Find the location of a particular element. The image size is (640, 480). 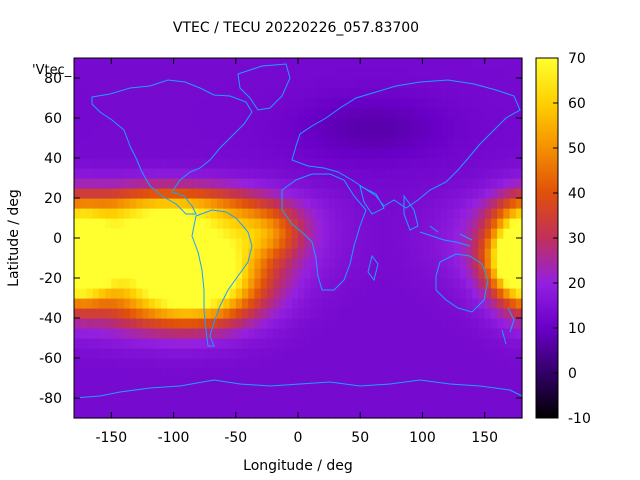

colorbar-tick-label: 50 is located at coordinates (577, 149).